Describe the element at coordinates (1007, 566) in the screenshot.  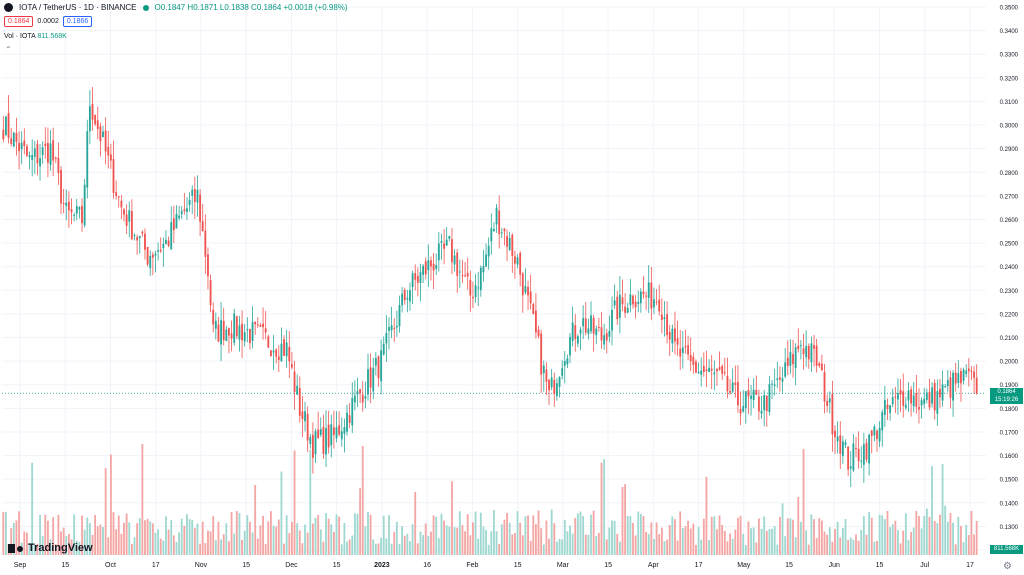
I see `settings-gear-icon: ⚙` at that location.